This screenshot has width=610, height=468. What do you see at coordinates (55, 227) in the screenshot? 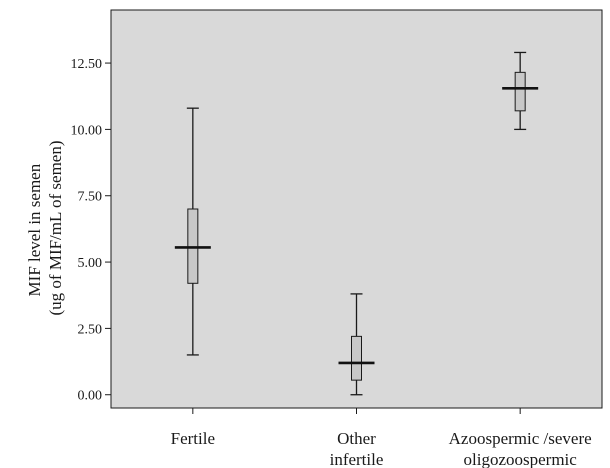
I see `y-axis-title-line-2: (ug of MIF/mL of semen)` at bounding box center [55, 227].